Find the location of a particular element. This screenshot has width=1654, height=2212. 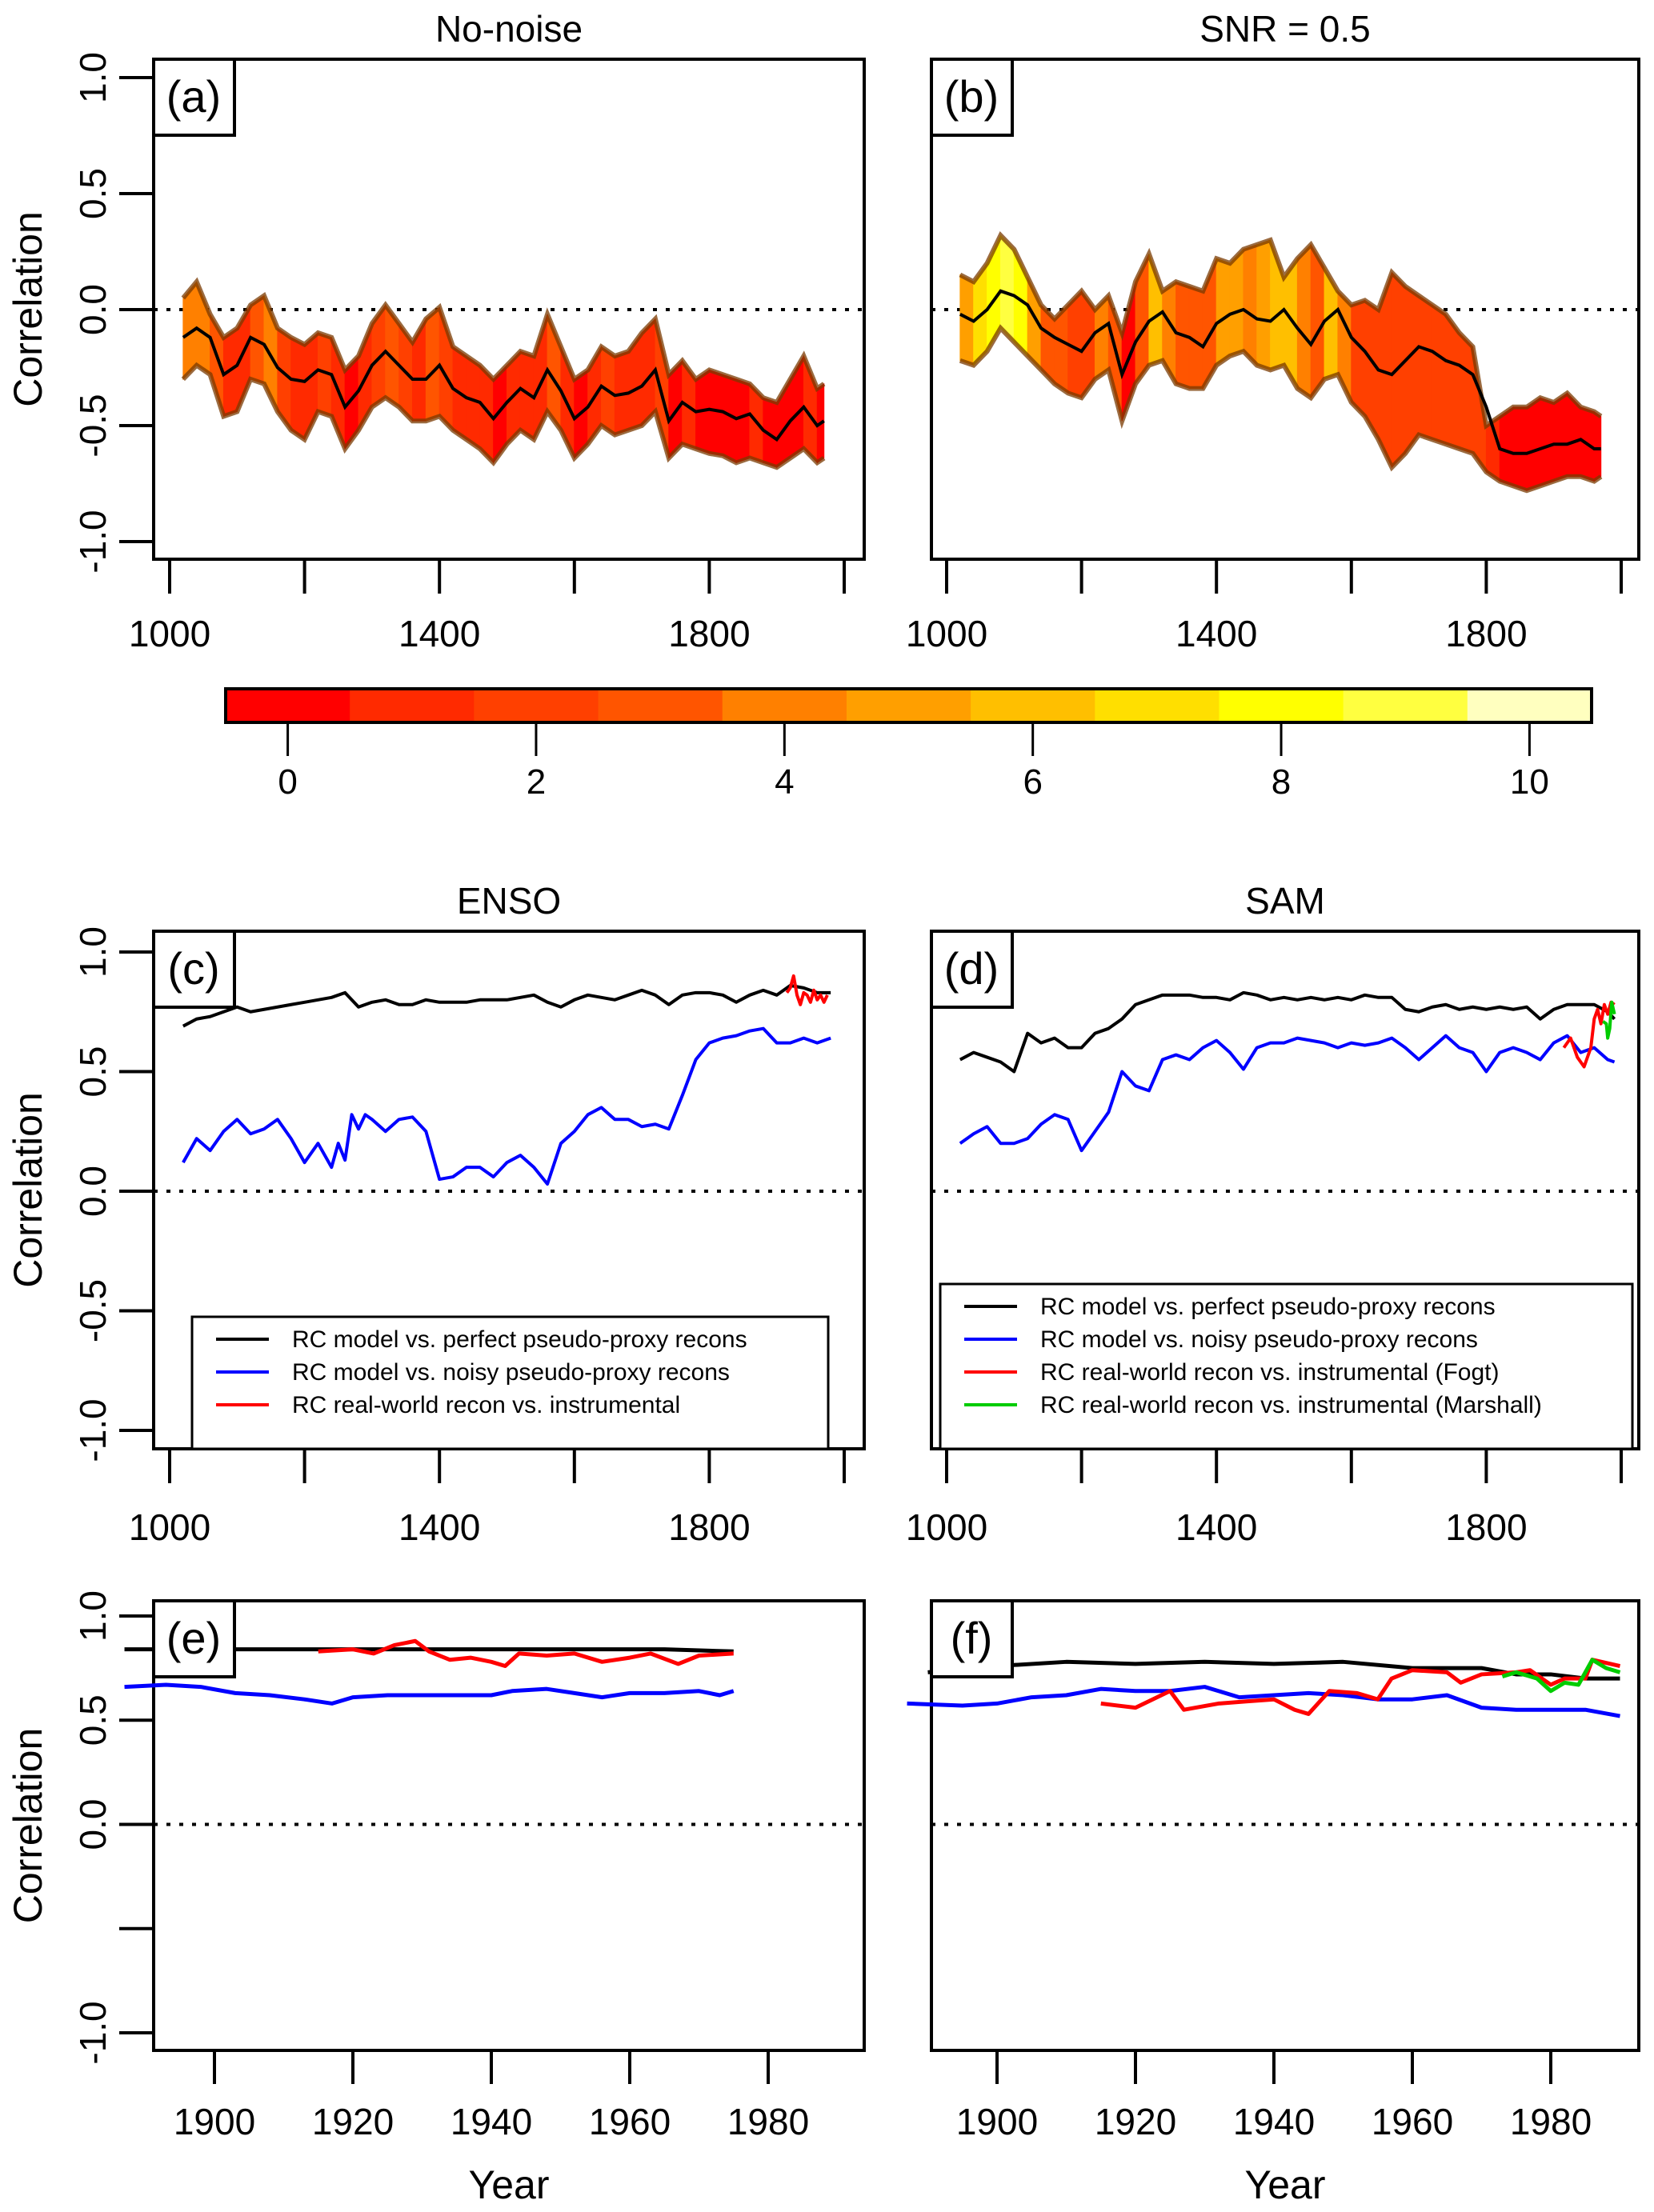

panel-label: (e) is located at coordinates (193, 1638).